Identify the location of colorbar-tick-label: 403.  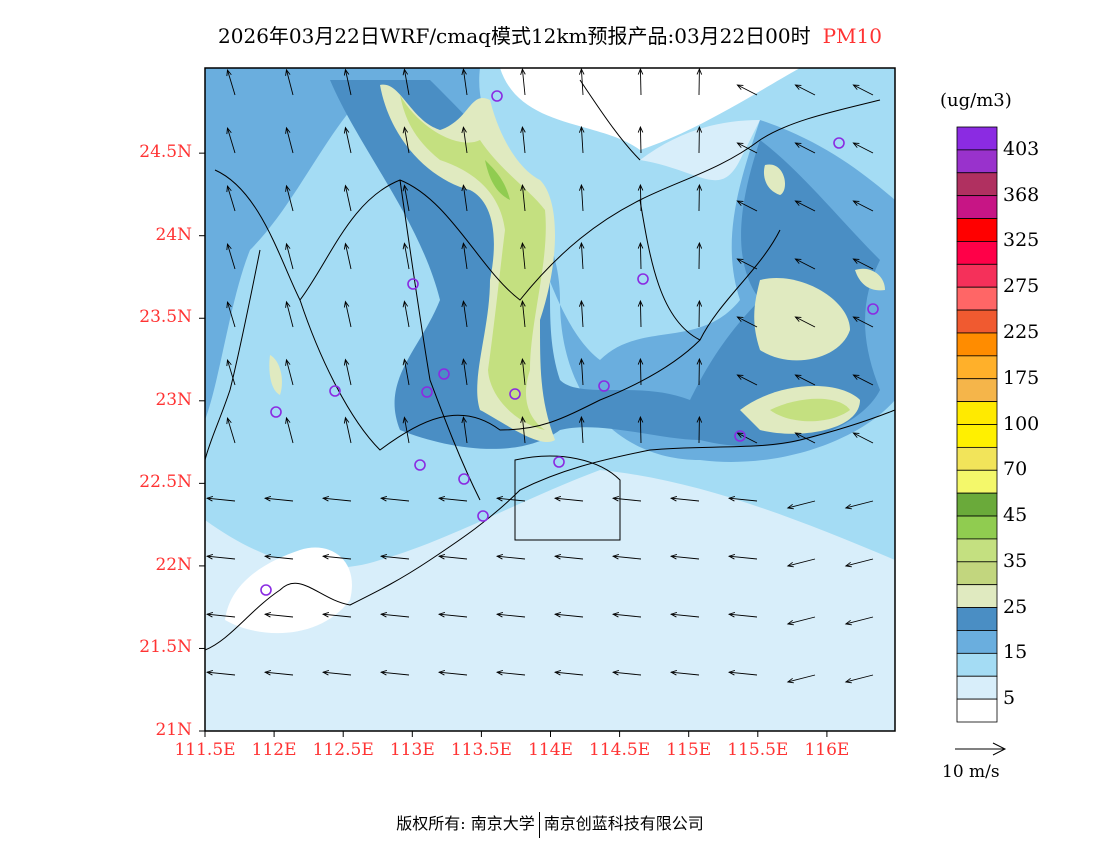
(1021, 148).